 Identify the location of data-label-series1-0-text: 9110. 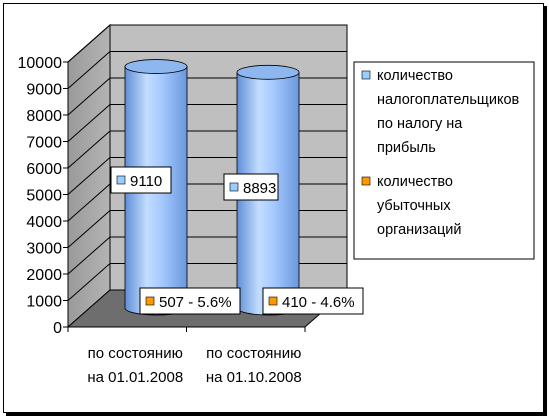
(146, 181).